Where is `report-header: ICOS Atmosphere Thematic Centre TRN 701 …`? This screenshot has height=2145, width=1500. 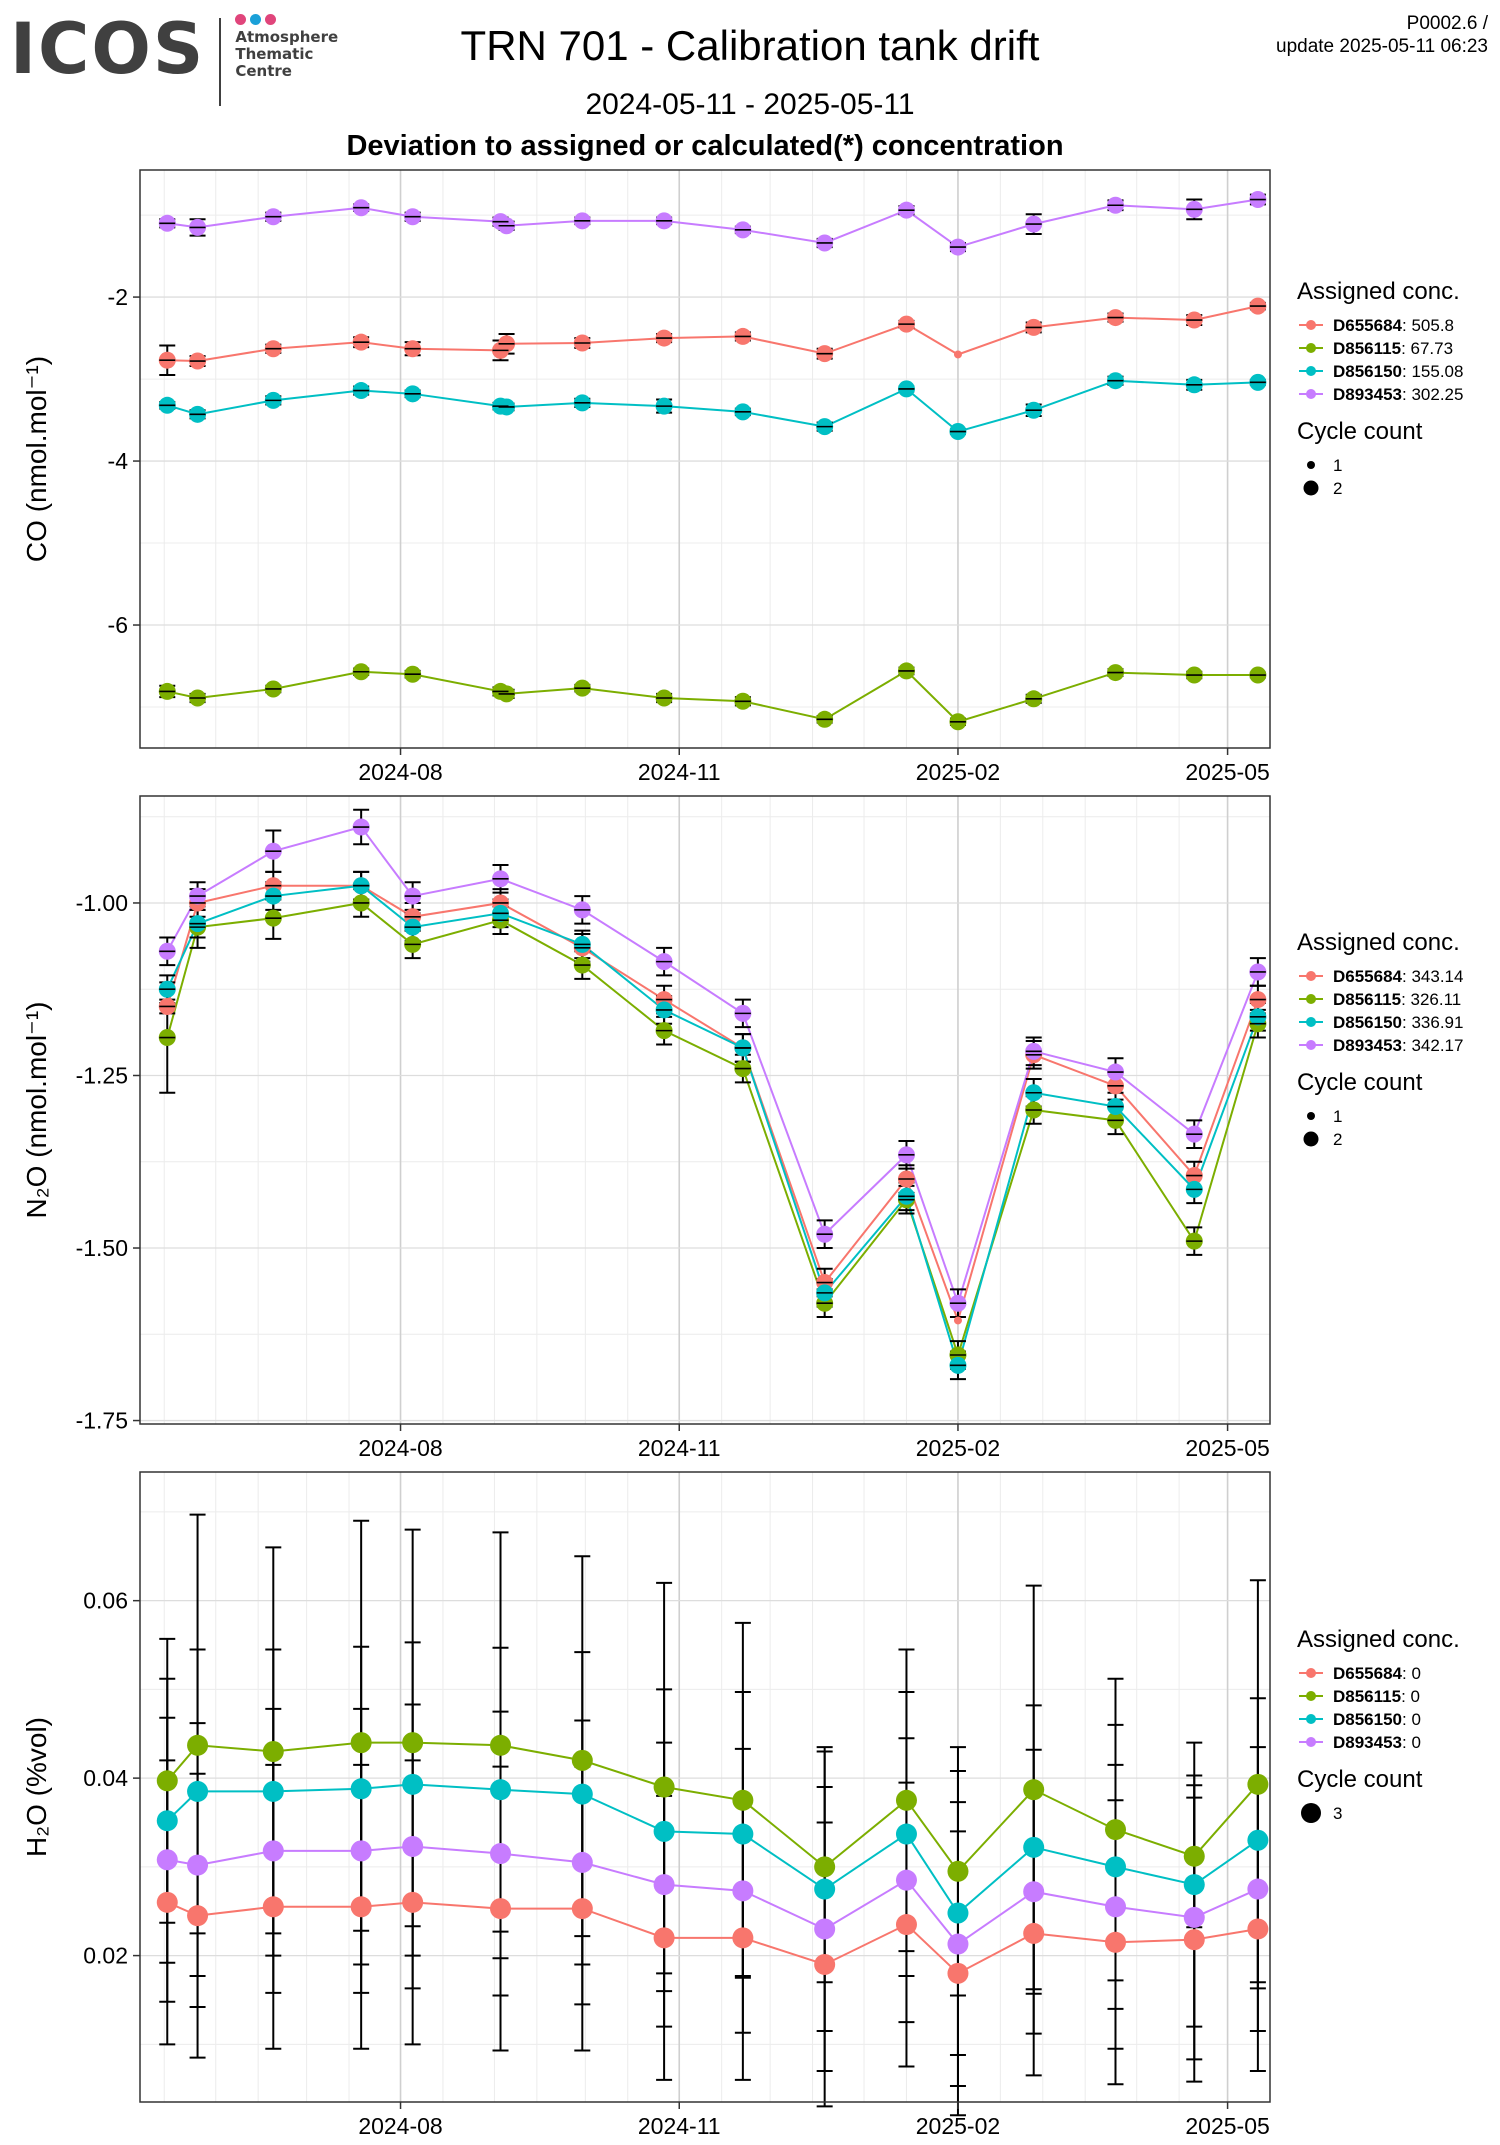 report-header: ICOS Atmosphere Thematic Centre TRN 701 … is located at coordinates (750, 81).